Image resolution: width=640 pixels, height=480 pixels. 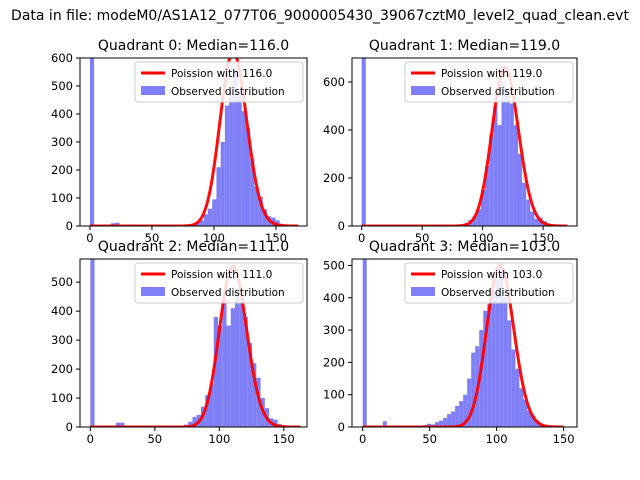 I want to click on legend-poisson-label: Poission with 119.0, so click(x=491, y=74).